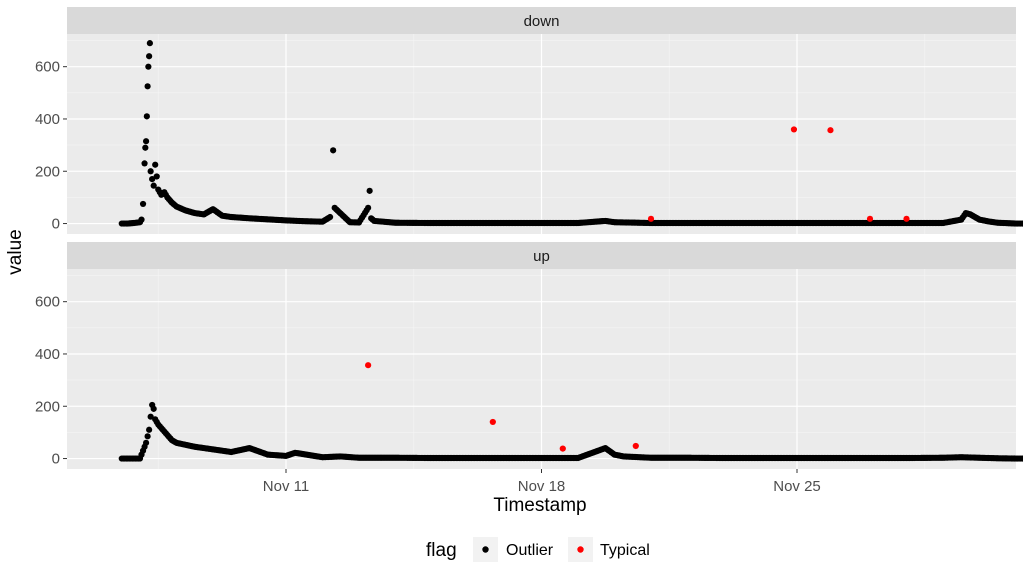 This screenshot has height=580, width=1023. Describe the element at coordinates (580, 549) in the screenshot. I see `legend-key-typical-point` at that location.